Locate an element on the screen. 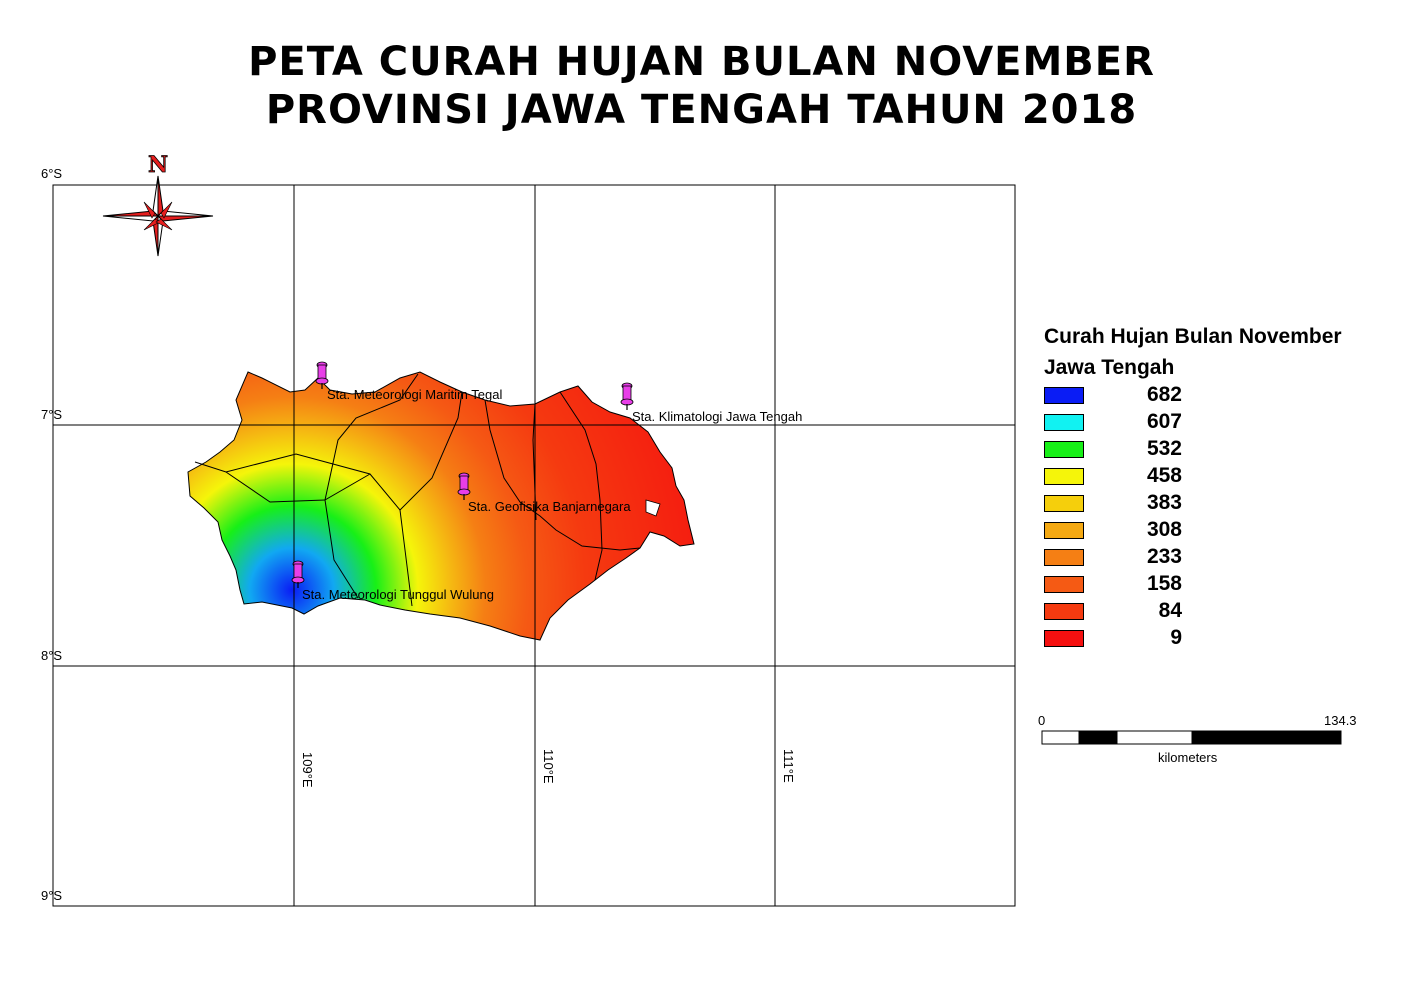 The height and width of the screenshot is (992, 1403). lon-label-109e: 109°E is located at coordinates (307, 770).